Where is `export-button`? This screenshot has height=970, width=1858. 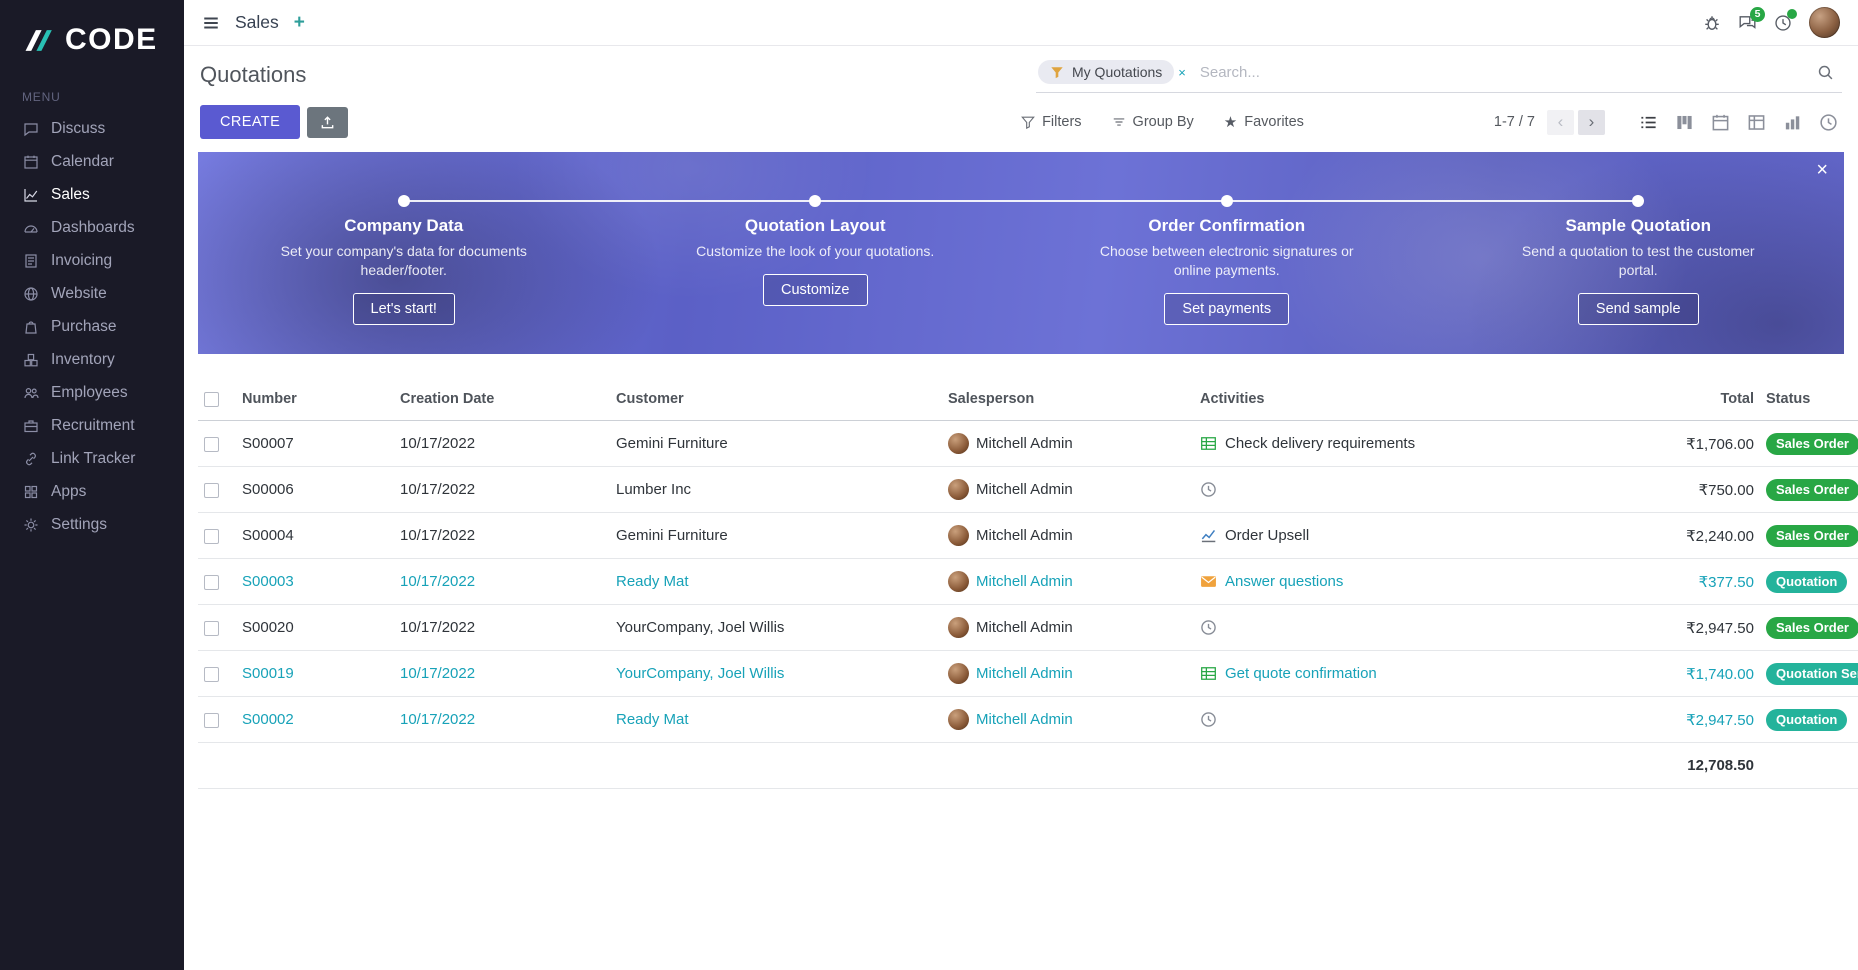
export-button is located at coordinates (328, 122).